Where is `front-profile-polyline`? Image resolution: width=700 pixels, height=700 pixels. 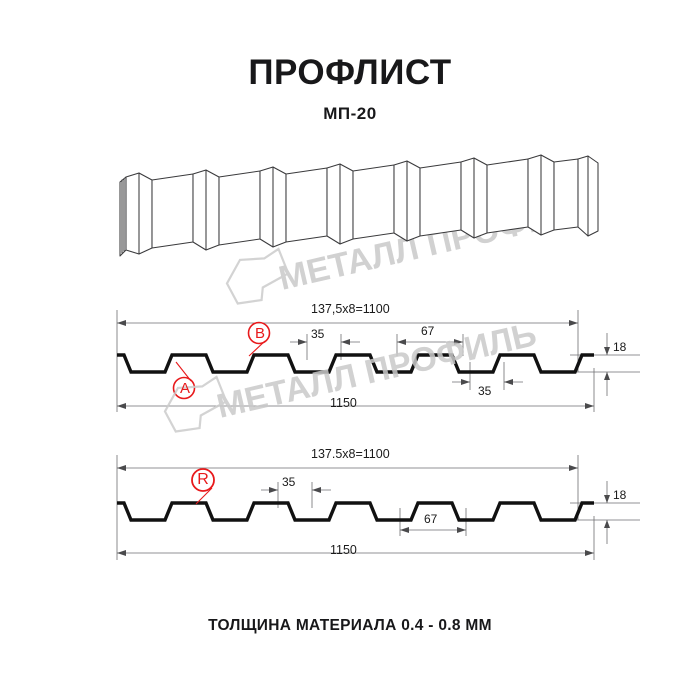 front-profile-polyline is located at coordinates (355, 363).